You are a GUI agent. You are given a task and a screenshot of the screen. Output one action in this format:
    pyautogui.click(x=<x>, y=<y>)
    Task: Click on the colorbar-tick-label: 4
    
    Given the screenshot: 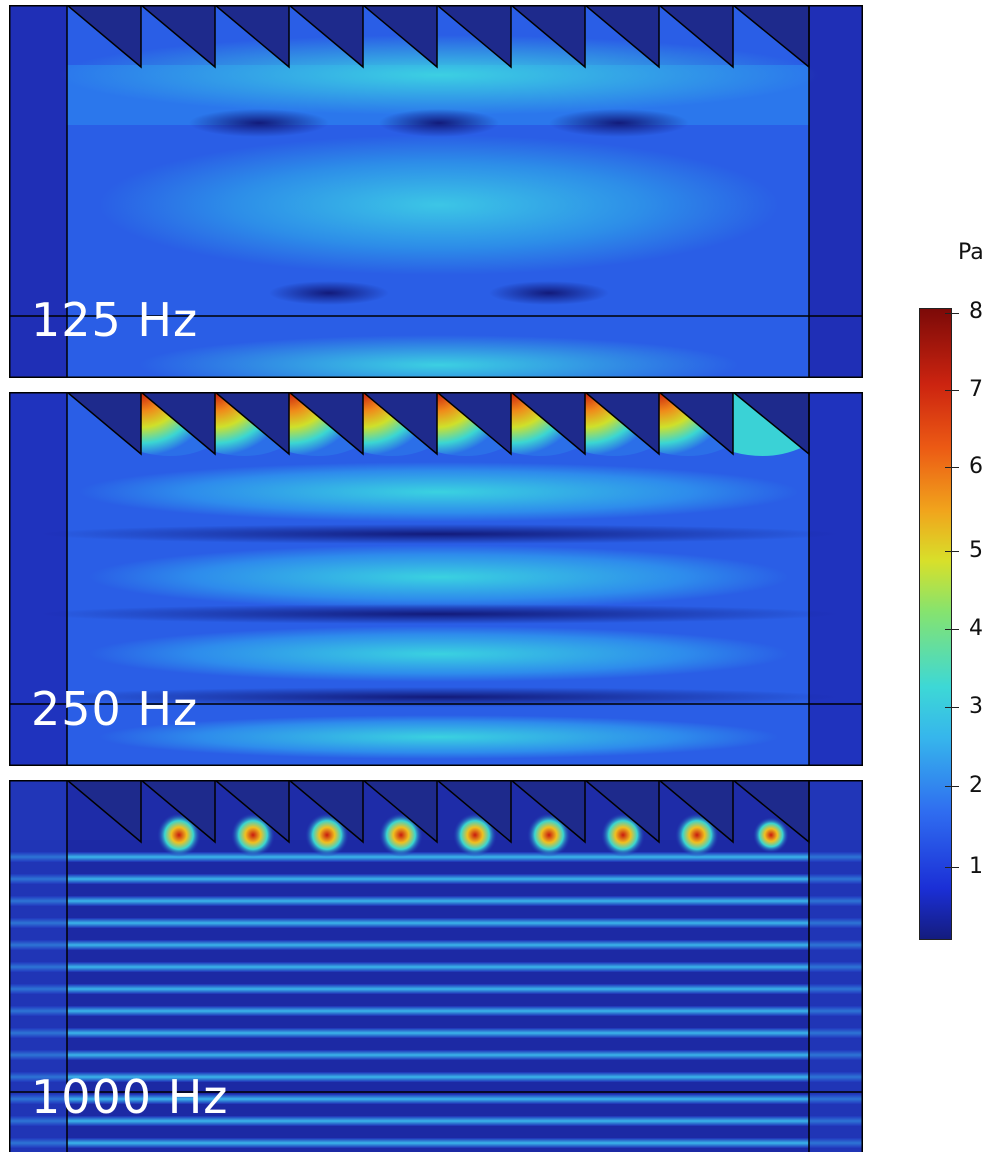 What is the action you would take?
    pyautogui.click(x=976, y=628)
    